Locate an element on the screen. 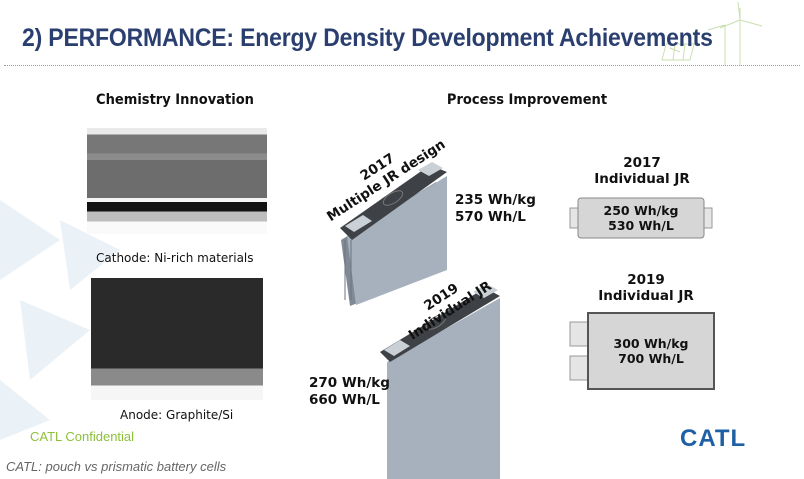  pouch-2017-design: Individual JR is located at coordinates (642, 179).